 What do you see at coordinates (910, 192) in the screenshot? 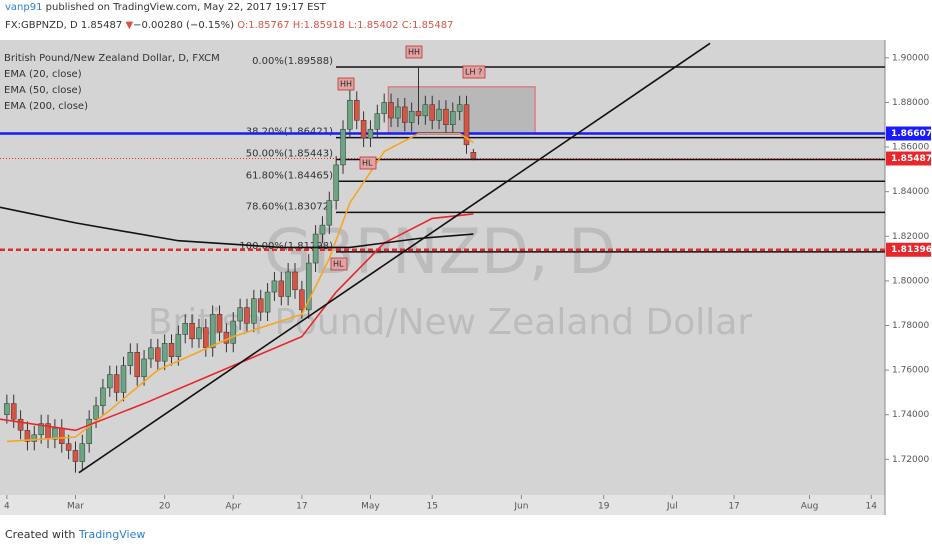
I see `y-tick-label: 1.84000` at bounding box center [910, 192].